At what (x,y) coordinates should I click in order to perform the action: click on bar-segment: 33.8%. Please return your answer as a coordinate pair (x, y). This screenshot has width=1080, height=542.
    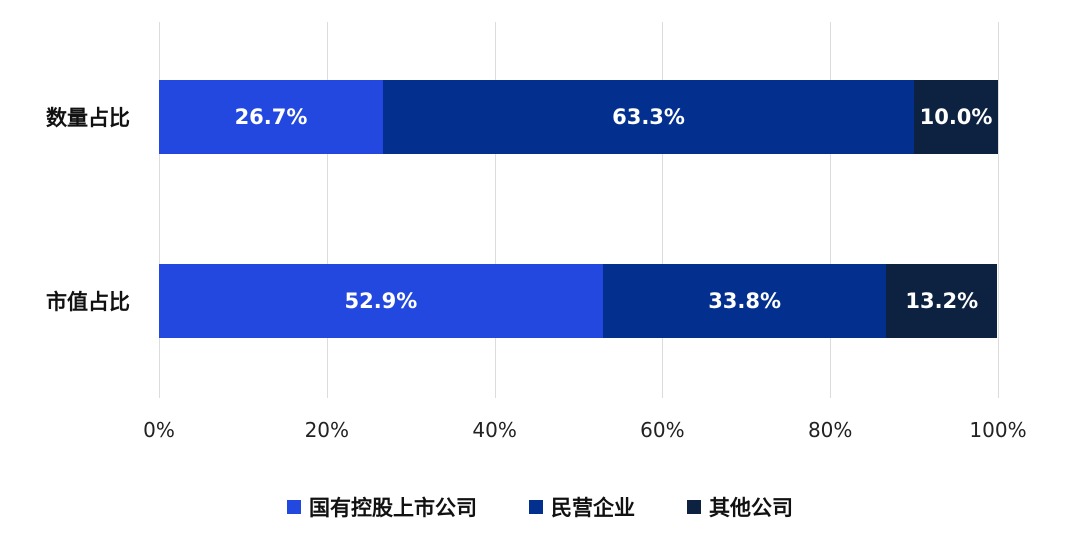
    Looking at the image, I should click on (744, 301).